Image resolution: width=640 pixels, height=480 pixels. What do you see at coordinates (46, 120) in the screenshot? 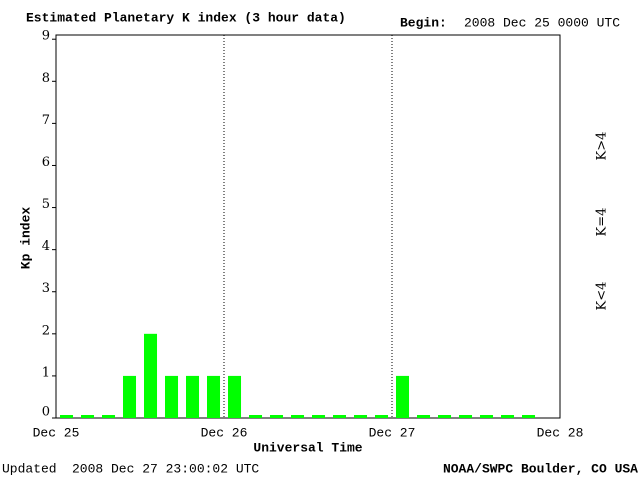
I see `y-tick-label: 7` at bounding box center [46, 120].